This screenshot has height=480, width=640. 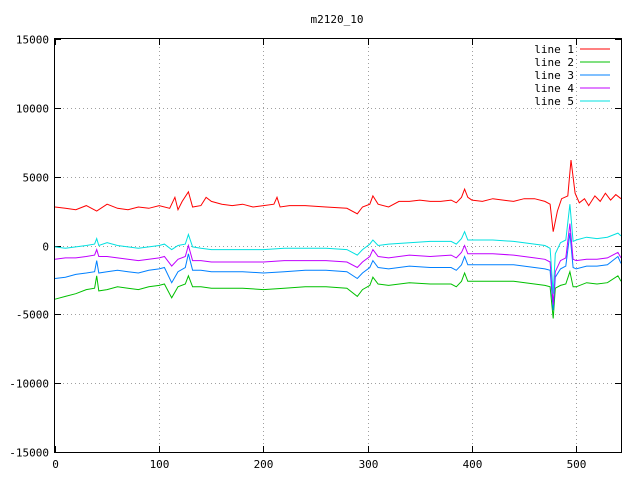 I want to click on y-tick-label: 15000, so click(x=32, y=40).